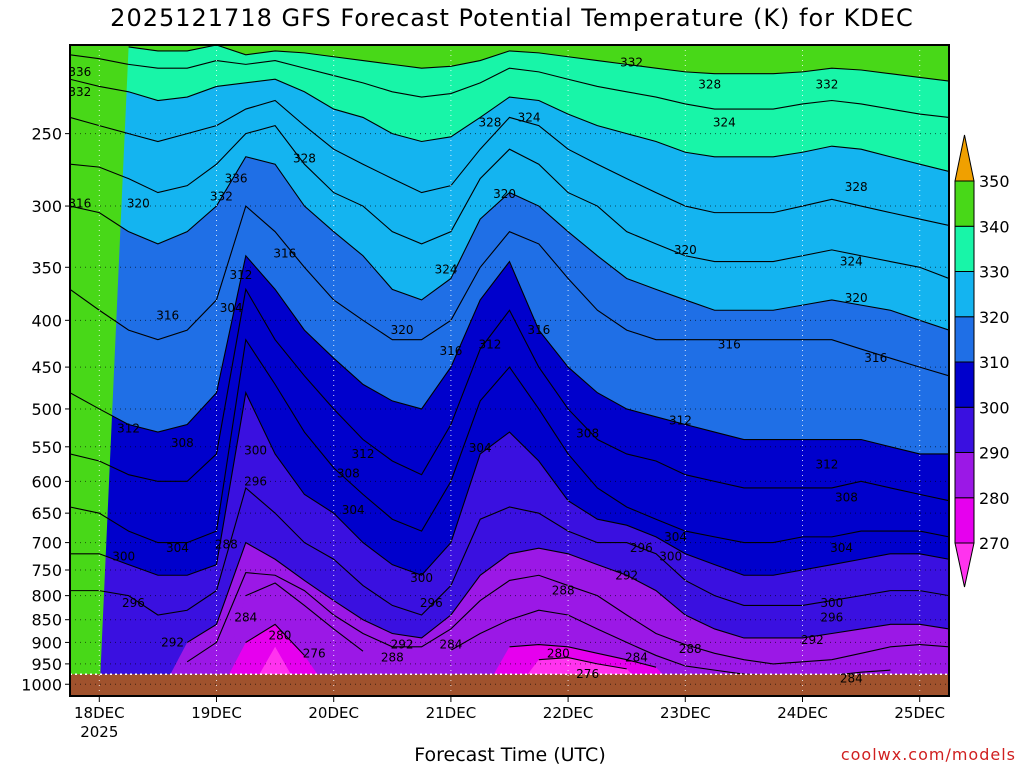  I want to click on y-tick-label: 550, so click(46, 447).